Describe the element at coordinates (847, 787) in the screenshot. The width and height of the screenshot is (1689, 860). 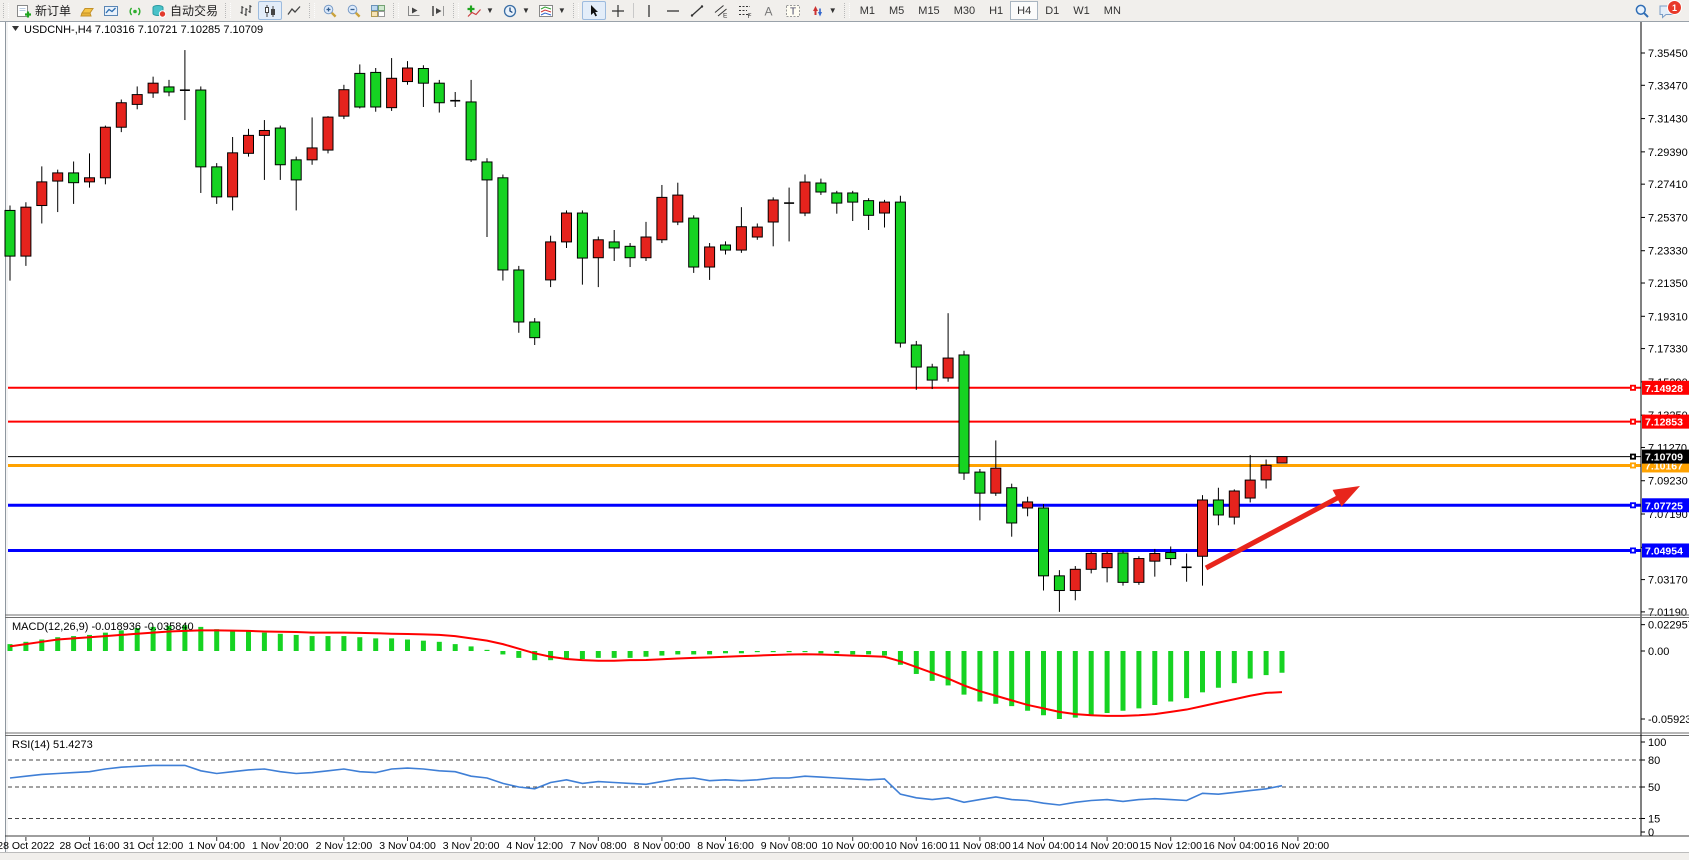
I see `rsi-panel: 100 80 50 150 RSI(14) 51.4273` at that location.